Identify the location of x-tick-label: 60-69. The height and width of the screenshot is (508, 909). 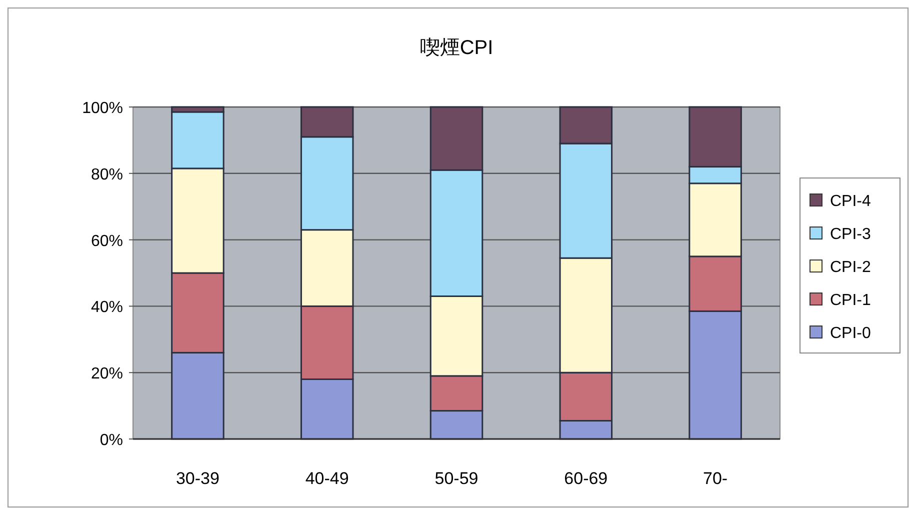
(586, 478).